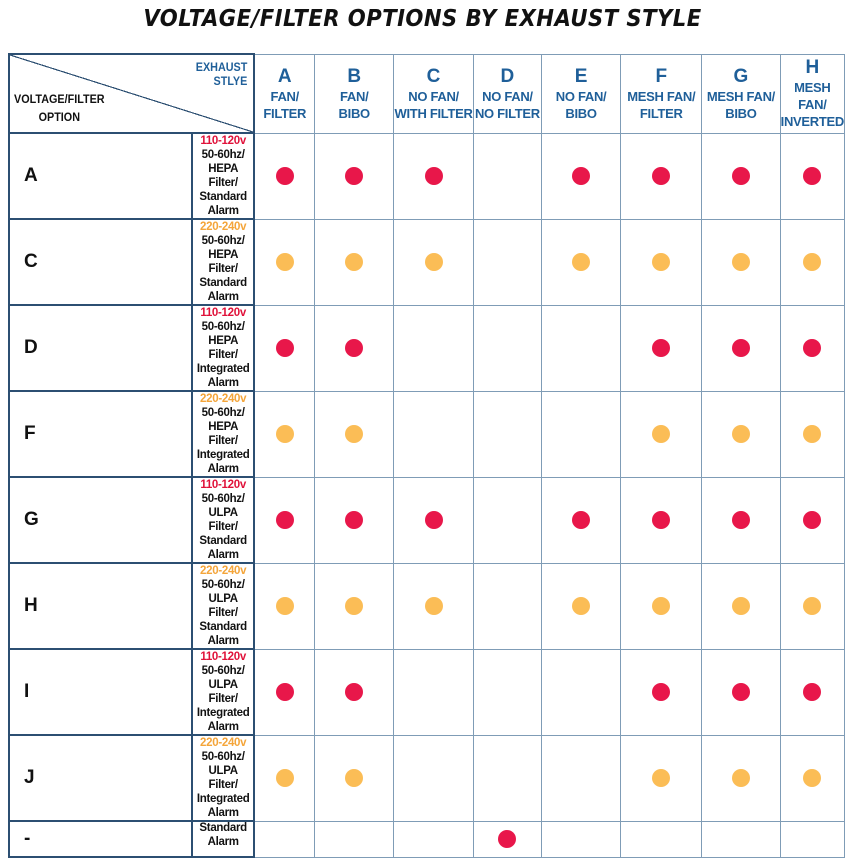  I want to click on table-row: - Standard Alarm, so click(426, 839).